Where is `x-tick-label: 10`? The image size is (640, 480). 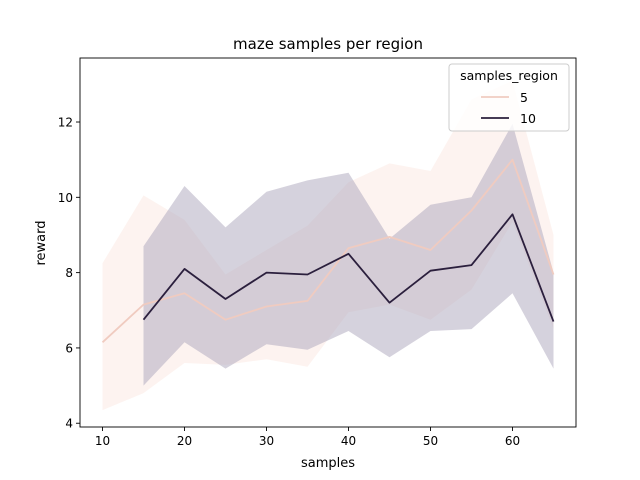 x-tick-label: 10 is located at coordinates (102, 441).